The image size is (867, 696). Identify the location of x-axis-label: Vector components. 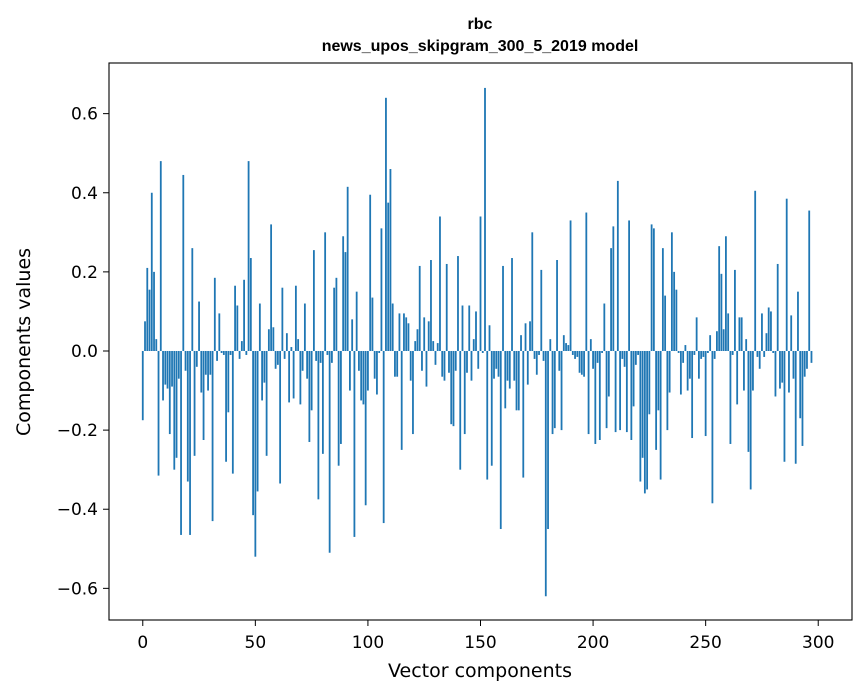
(480, 671).